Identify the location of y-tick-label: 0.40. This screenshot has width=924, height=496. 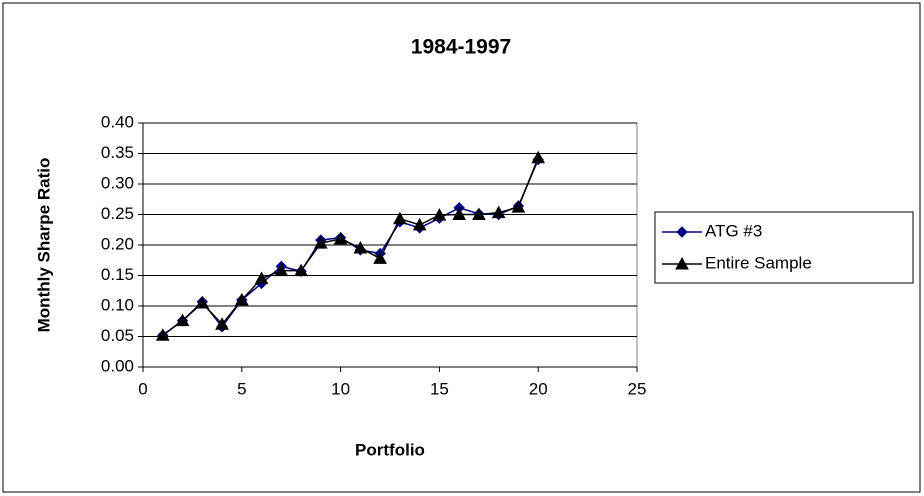
(117, 121).